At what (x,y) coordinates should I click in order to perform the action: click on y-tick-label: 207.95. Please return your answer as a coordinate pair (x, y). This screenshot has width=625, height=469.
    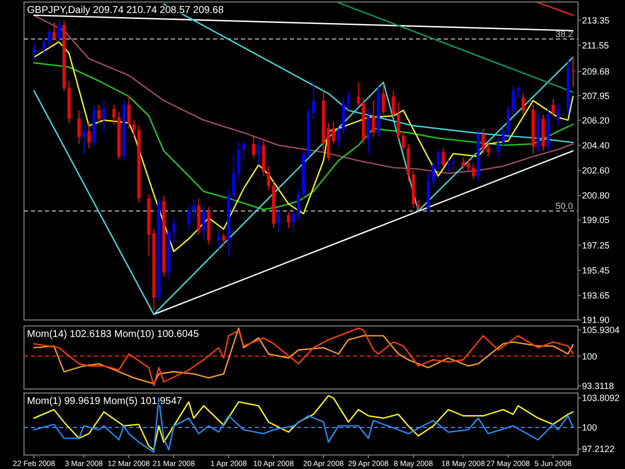
    Looking at the image, I should click on (596, 95).